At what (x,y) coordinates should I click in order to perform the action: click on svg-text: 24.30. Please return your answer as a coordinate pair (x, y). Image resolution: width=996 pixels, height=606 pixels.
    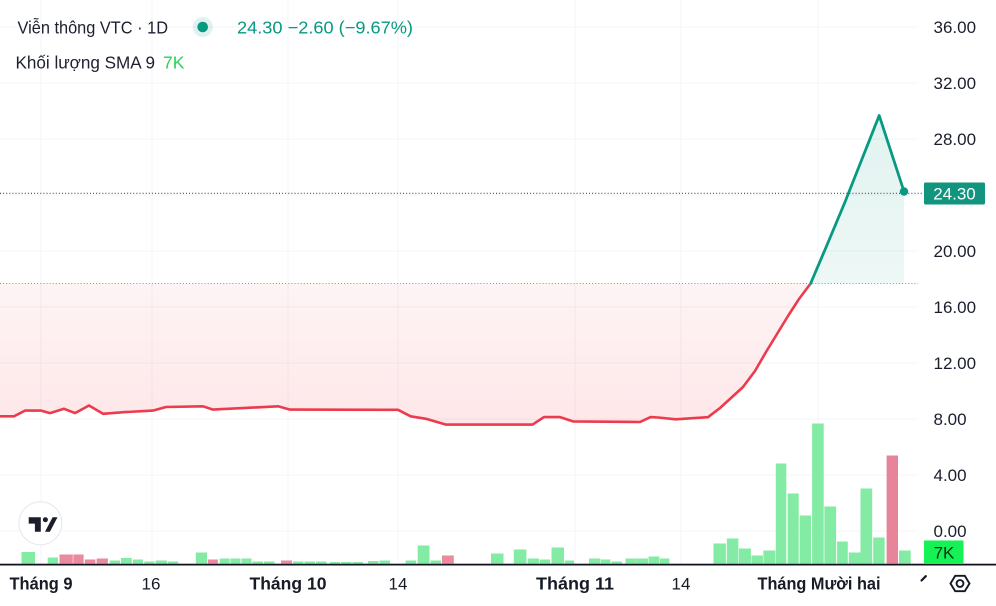
    Looking at the image, I should click on (954, 194).